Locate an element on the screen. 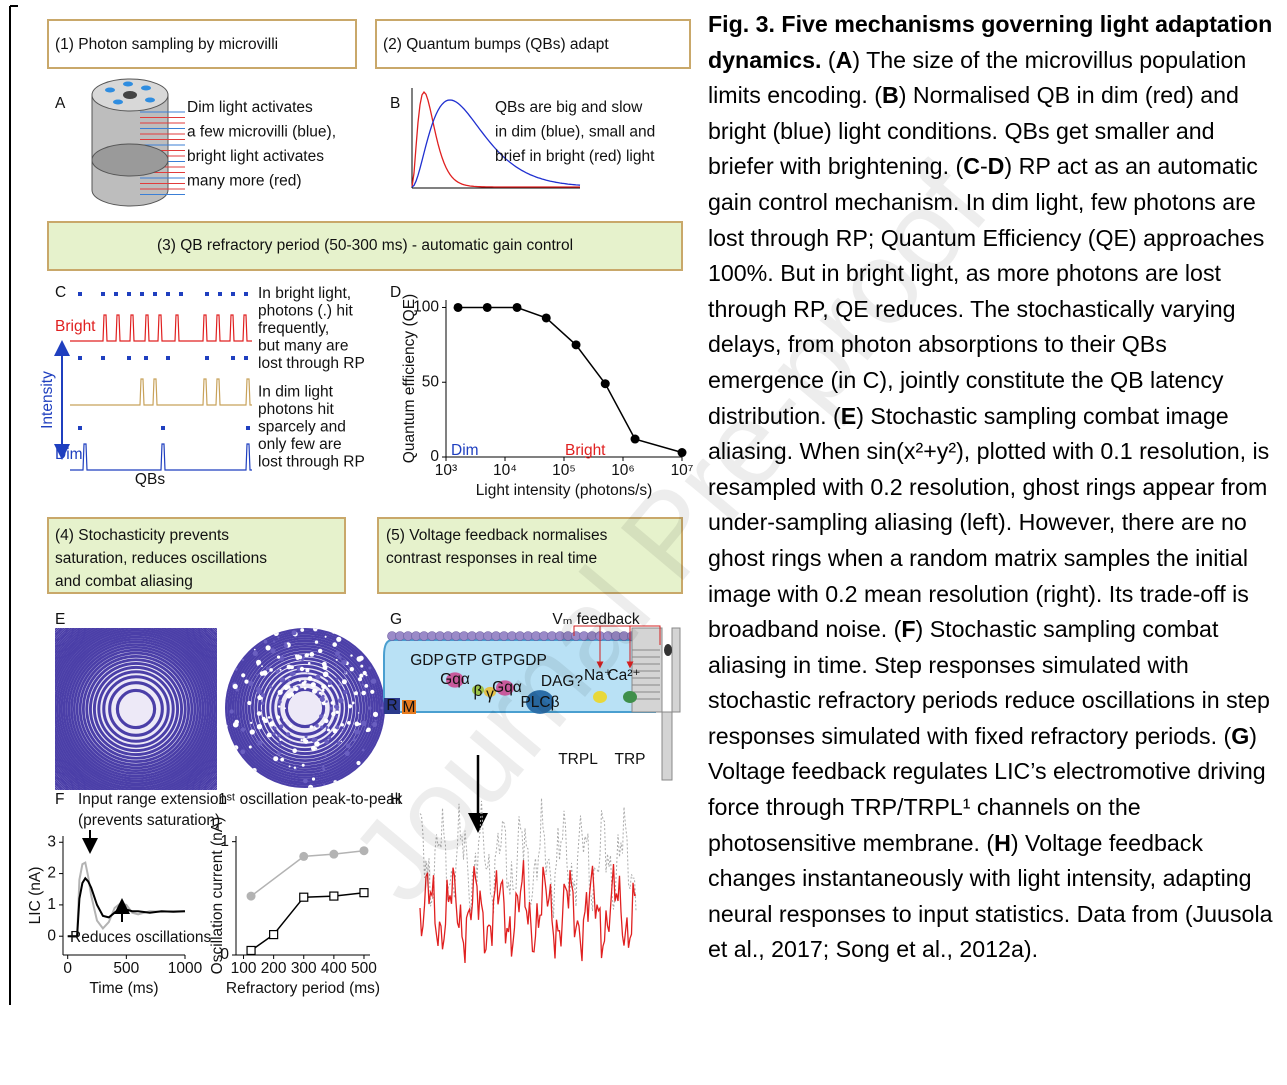 The height and width of the screenshot is (1085, 1287). f-label: Input range extension is located at coordinates (152, 799).